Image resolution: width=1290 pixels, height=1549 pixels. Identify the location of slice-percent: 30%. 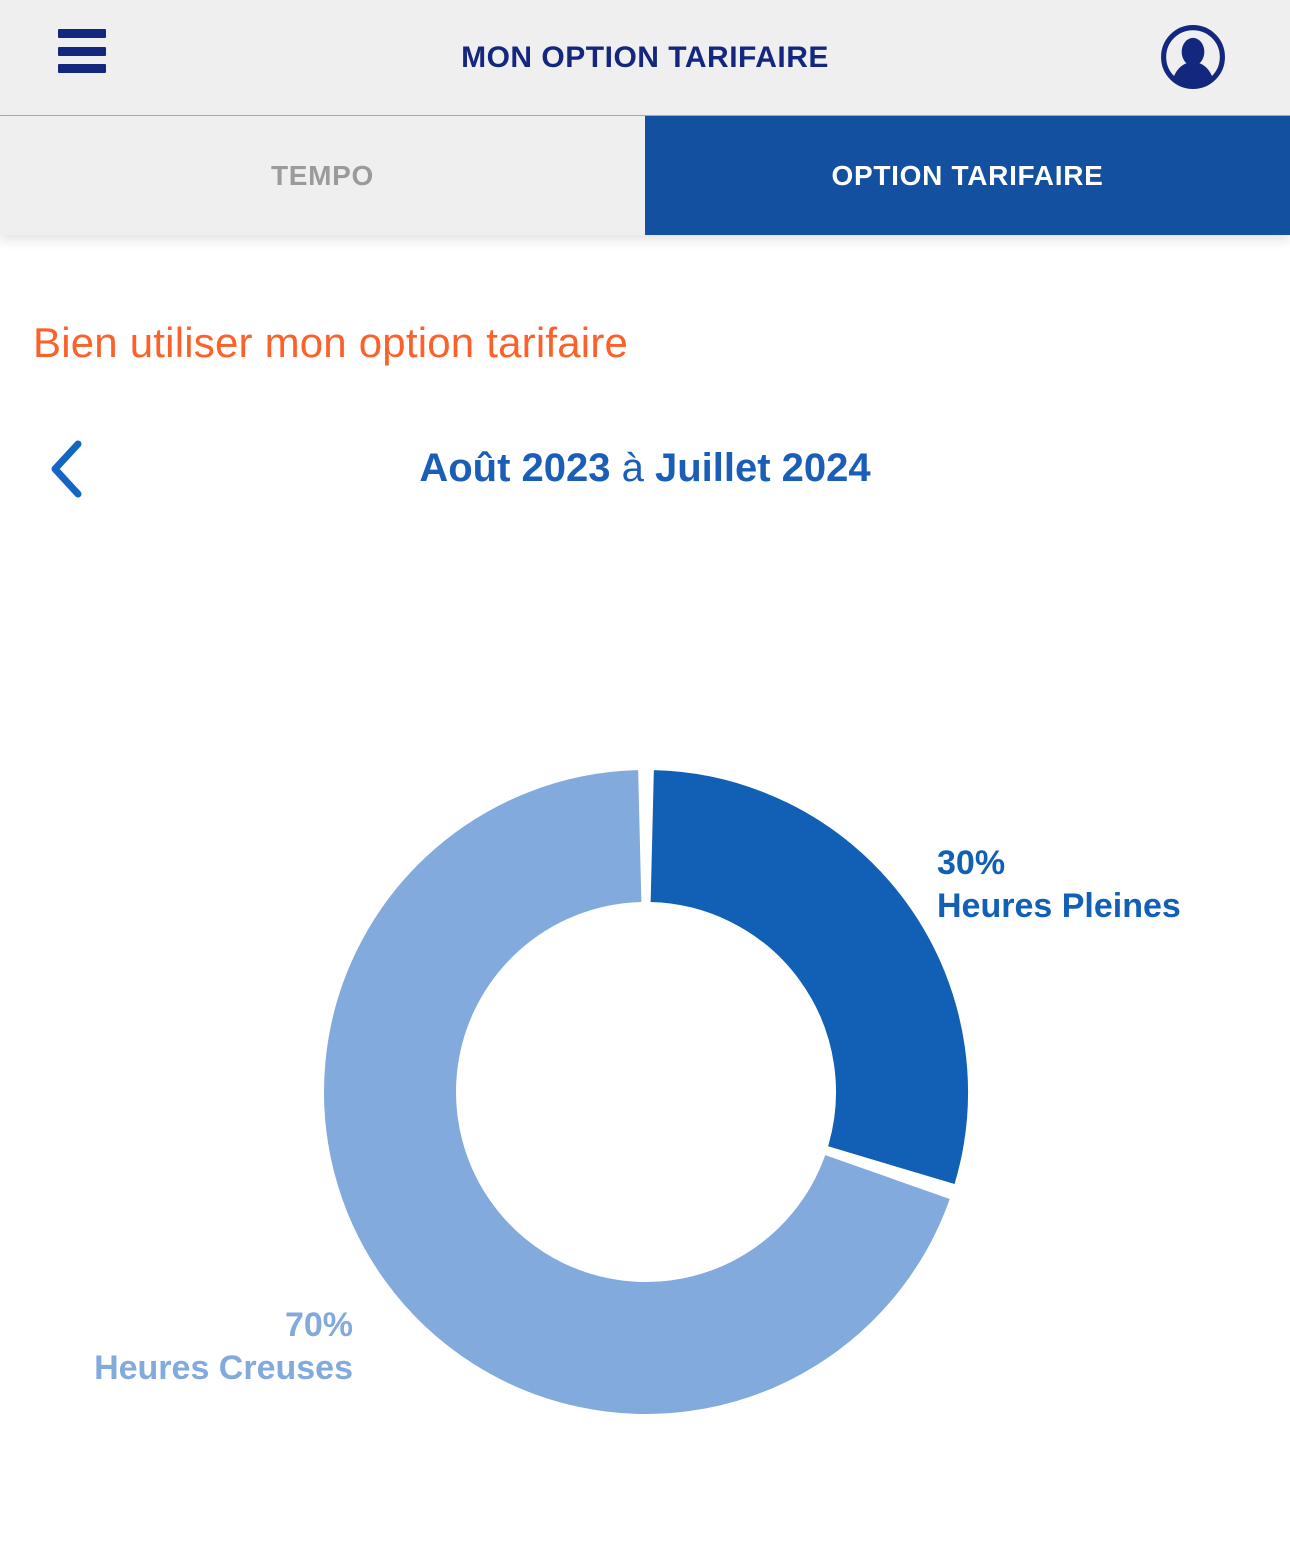
(971, 863).